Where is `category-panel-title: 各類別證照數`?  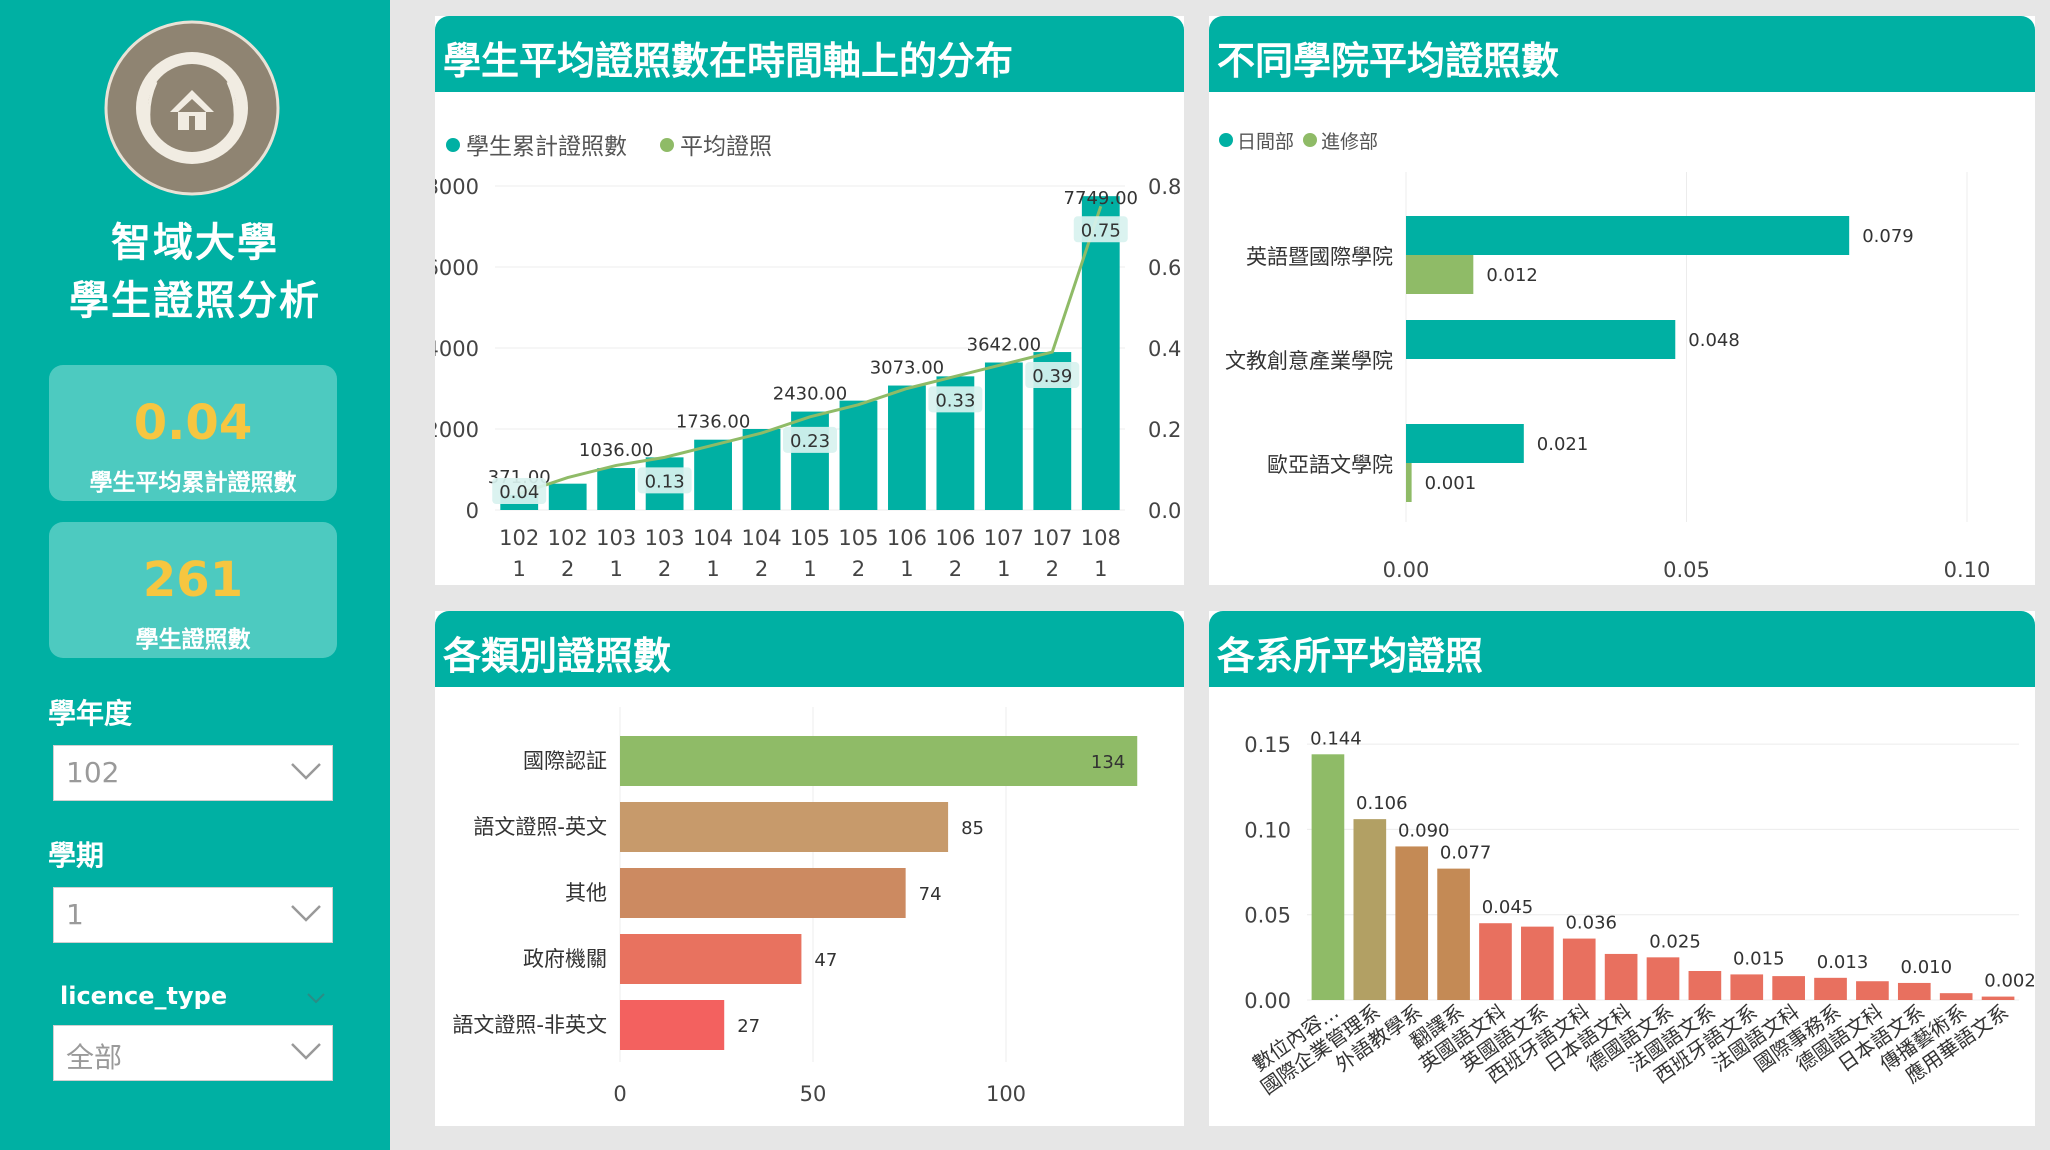 category-panel-title: 各類別證照數 is located at coordinates (557, 656).